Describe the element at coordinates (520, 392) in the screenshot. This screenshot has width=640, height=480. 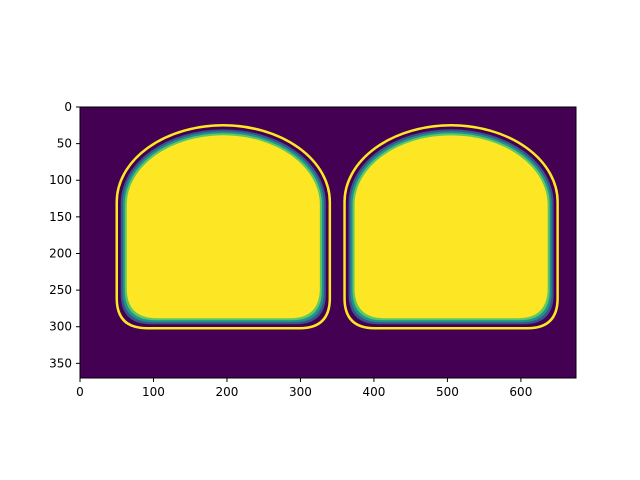
I see `x-tick-label: 600` at that location.